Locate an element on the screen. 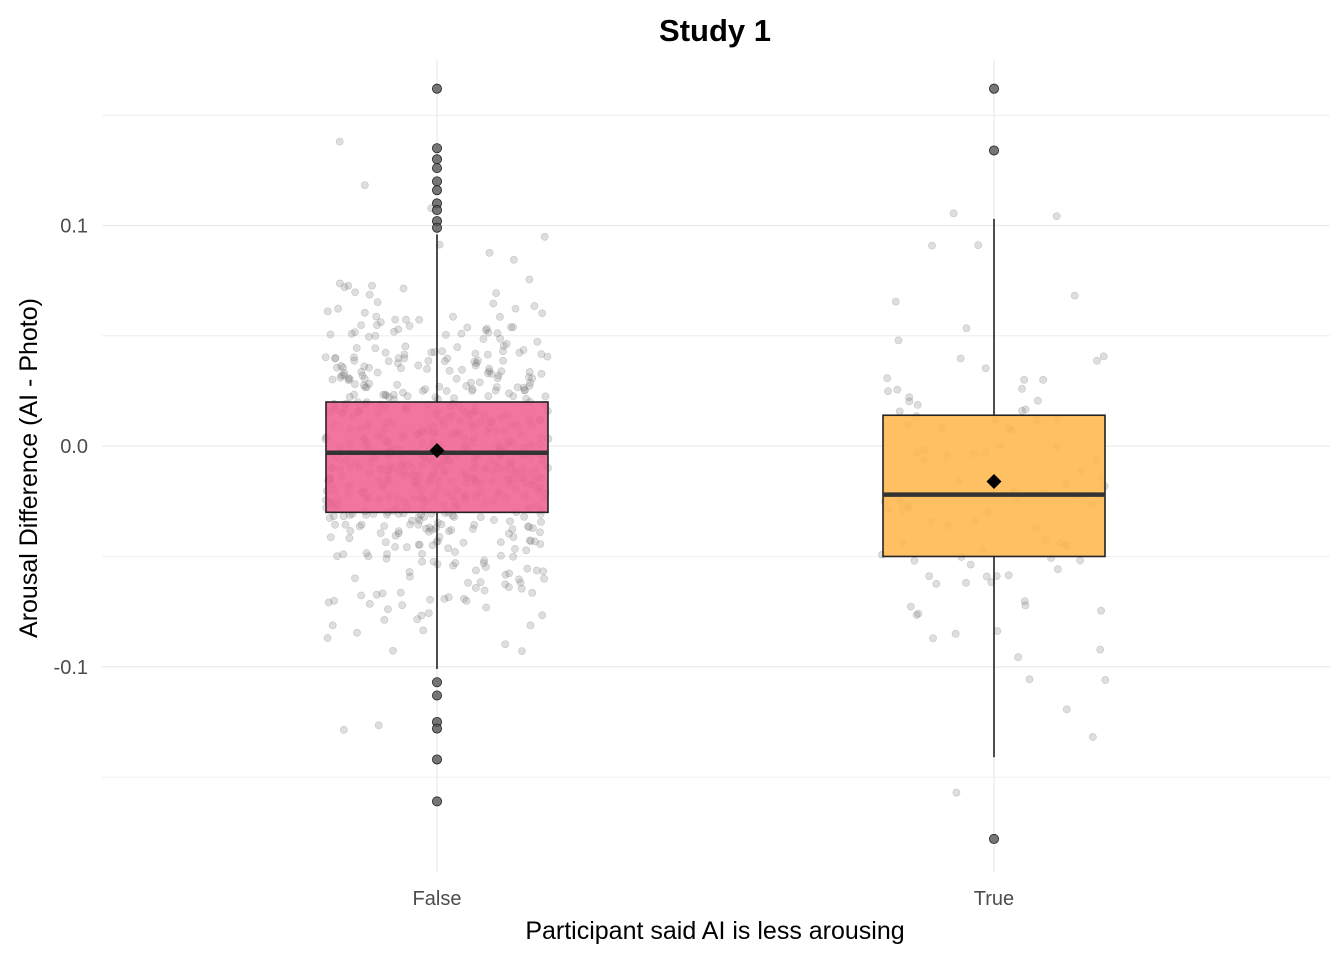 The width and height of the screenshot is (1344, 960). x-tick-label: True is located at coordinates (994, 899).